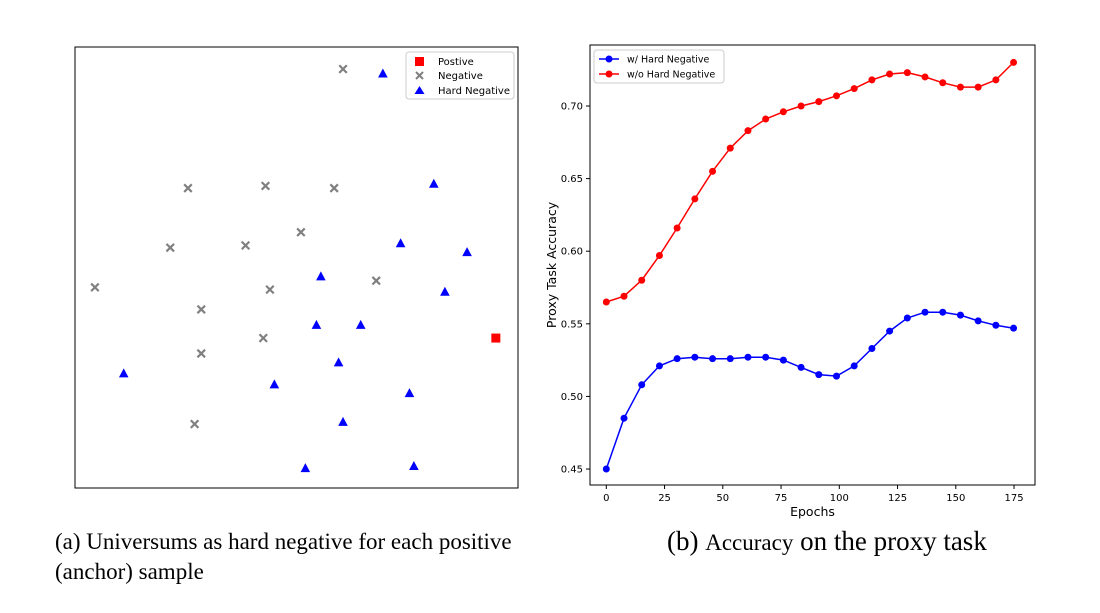  I want to click on line-legend-label: w/ Hard Negative, so click(668, 60).